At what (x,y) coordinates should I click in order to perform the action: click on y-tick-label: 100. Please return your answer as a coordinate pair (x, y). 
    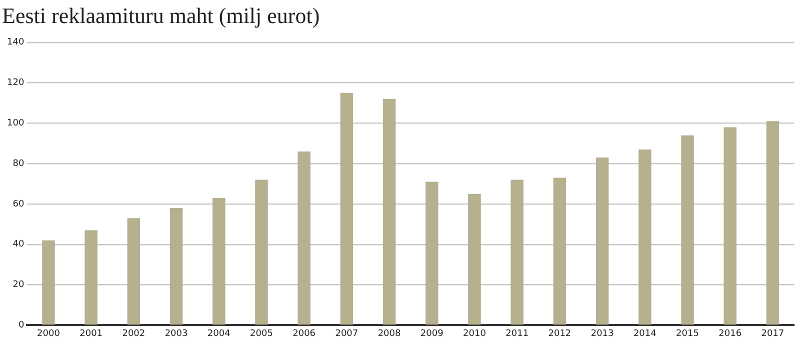
    Looking at the image, I should click on (15, 123).